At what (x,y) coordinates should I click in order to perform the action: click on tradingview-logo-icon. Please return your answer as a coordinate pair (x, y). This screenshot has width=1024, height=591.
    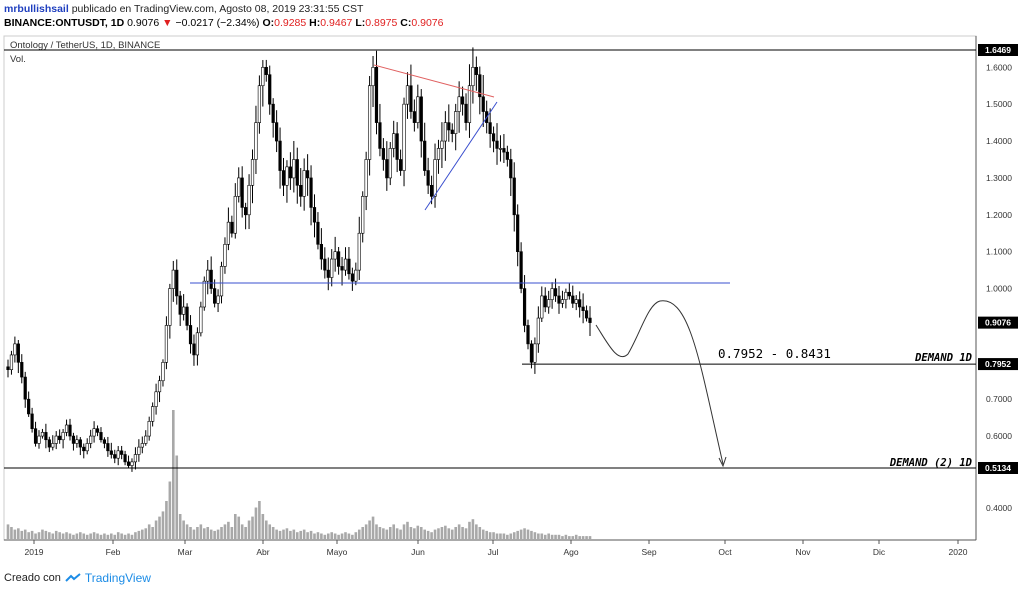
    Looking at the image, I should click on (73, 577).